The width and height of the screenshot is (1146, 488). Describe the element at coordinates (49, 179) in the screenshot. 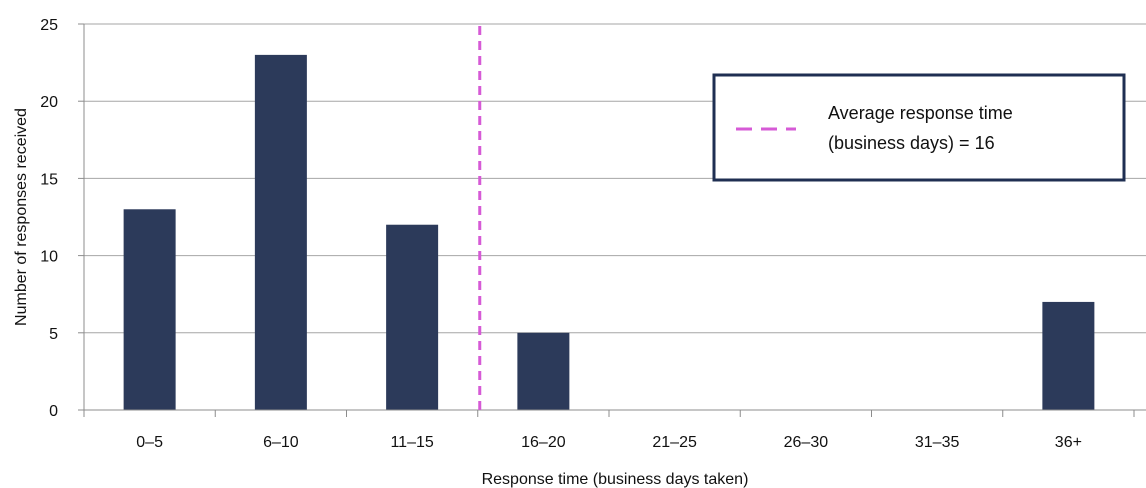

I see `y-tick-label: 15` at that location.